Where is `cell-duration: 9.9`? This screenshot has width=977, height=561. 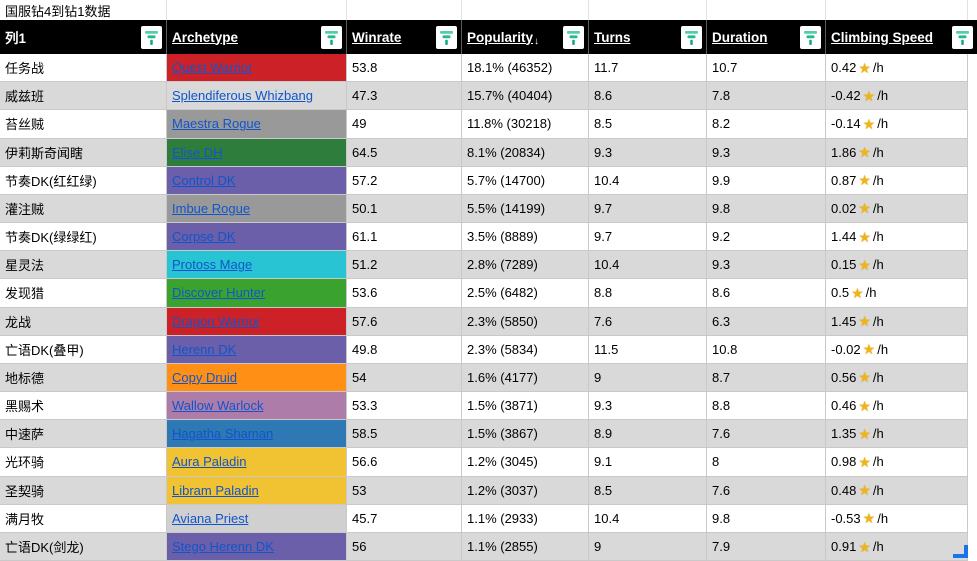 cell-duration: 9.9 is located at coordinates (766, 180).